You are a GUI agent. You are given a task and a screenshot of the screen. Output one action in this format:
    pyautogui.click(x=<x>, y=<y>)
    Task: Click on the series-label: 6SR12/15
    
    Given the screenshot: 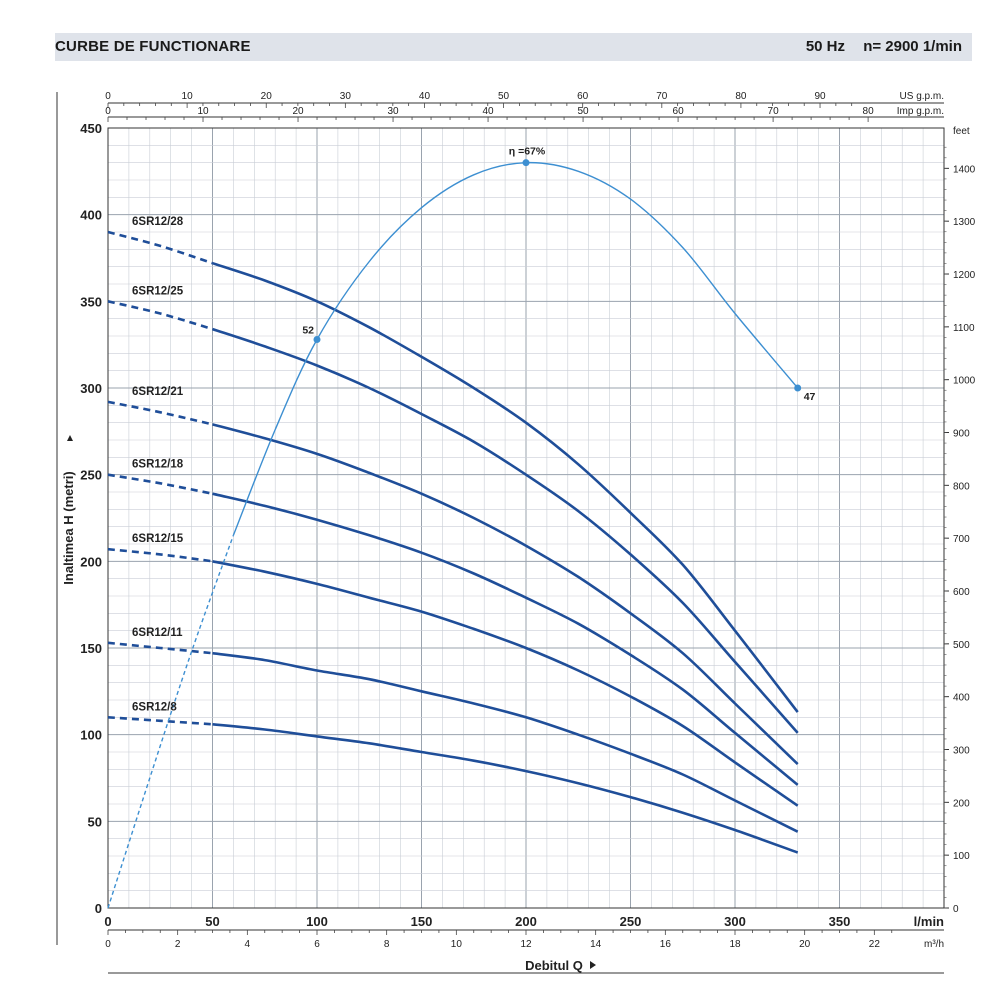 What is the action you would take?
    pyautogui.click(x=158, y=539)
    